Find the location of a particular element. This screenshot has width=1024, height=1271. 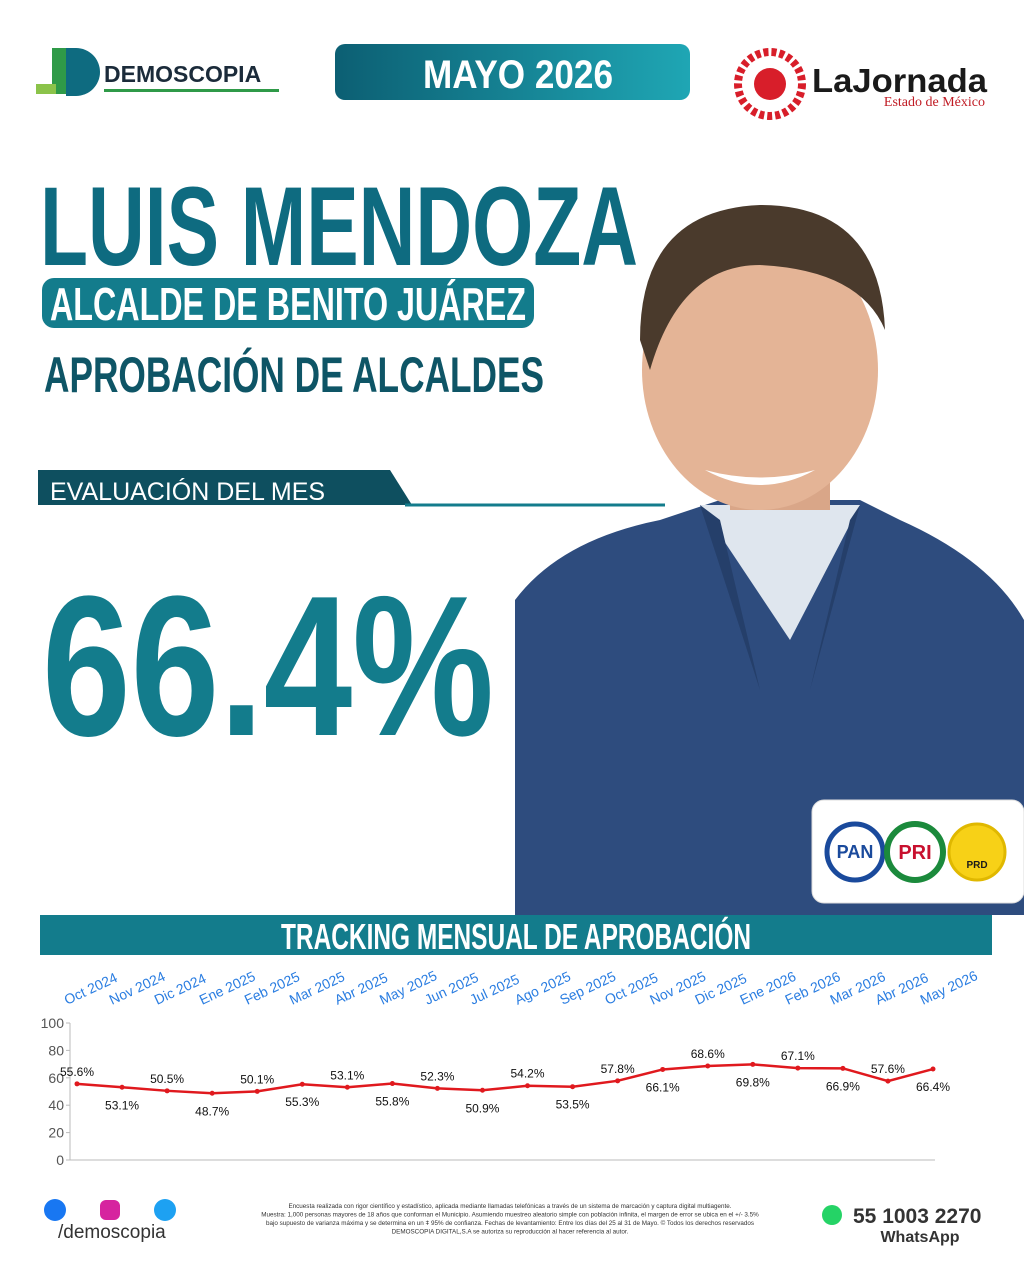

eval-banner is located at coordinates (225, 487).